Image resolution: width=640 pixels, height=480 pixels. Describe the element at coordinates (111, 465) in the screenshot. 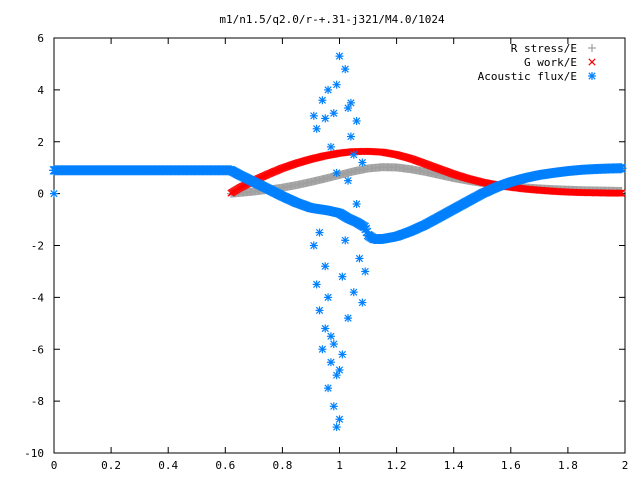

I see `x-tick-label: 0.2` at that location.